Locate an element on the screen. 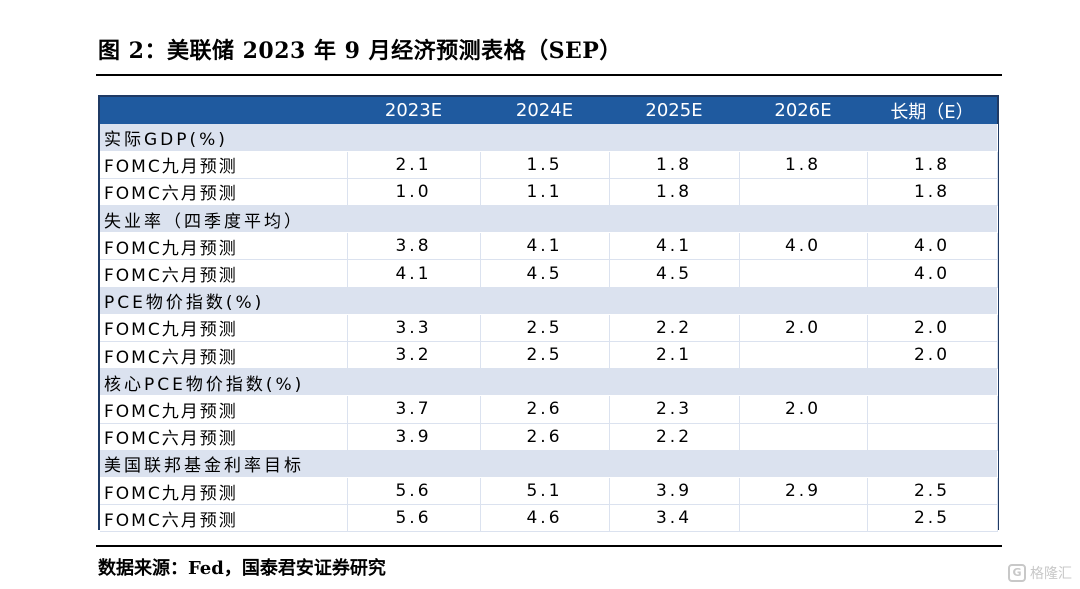 The width and height of the screenshot is (1080, 589). table-row: FOMC九月预测 3.8 4.1 4.1 4.0 4.0 is located at coordinates (549, 246).